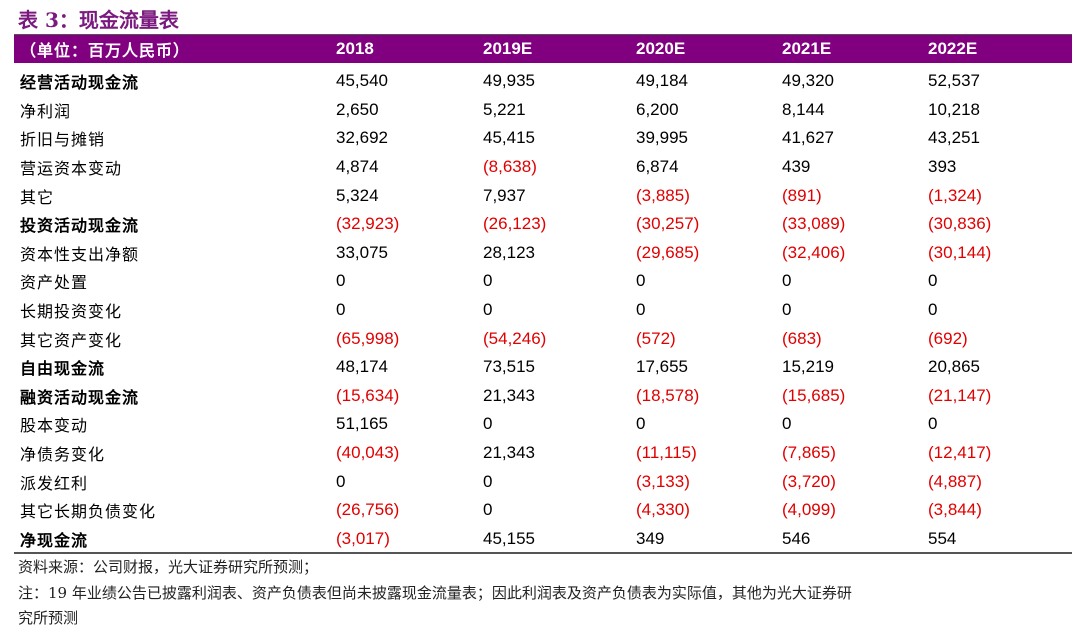 Image resolution: width=1080 pixels, height=637 pixels. I want to click on cell-value: 4,874, so click(357, 167).